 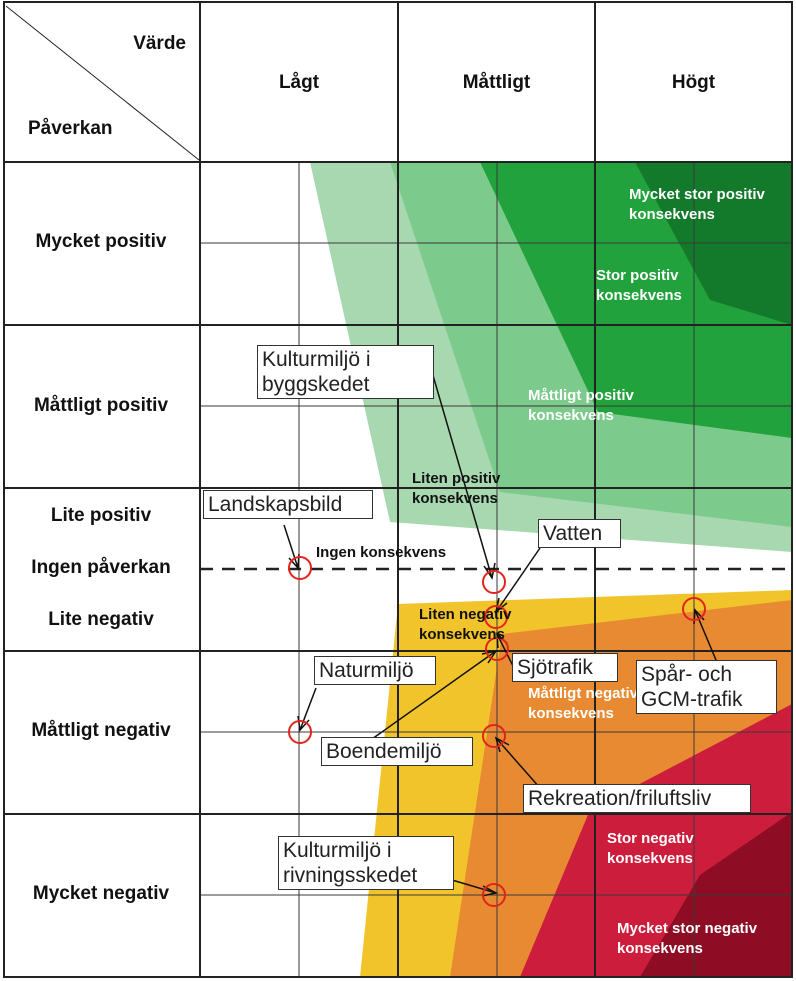 I want to click on marker-naturmiljo, so click(x=300, y=732).